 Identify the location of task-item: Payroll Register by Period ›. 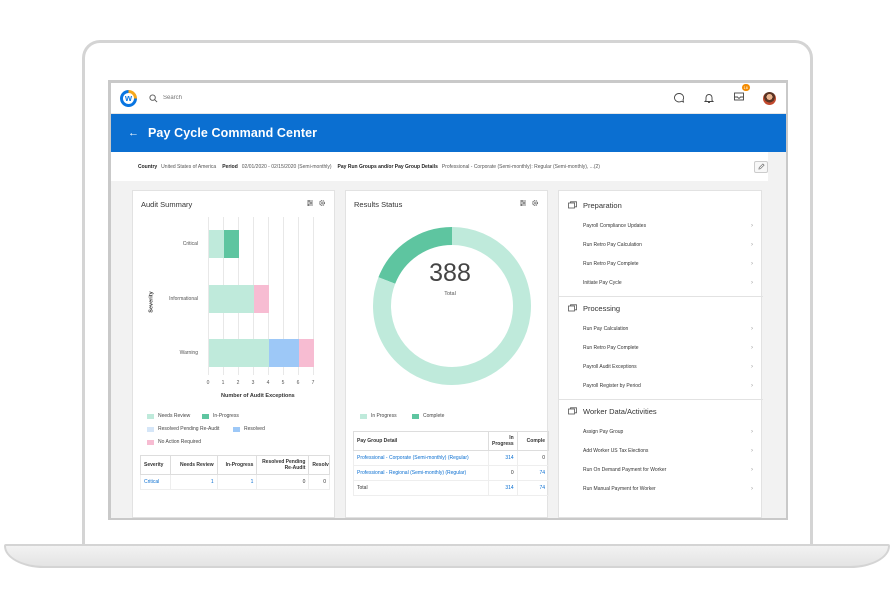
(661, 385).